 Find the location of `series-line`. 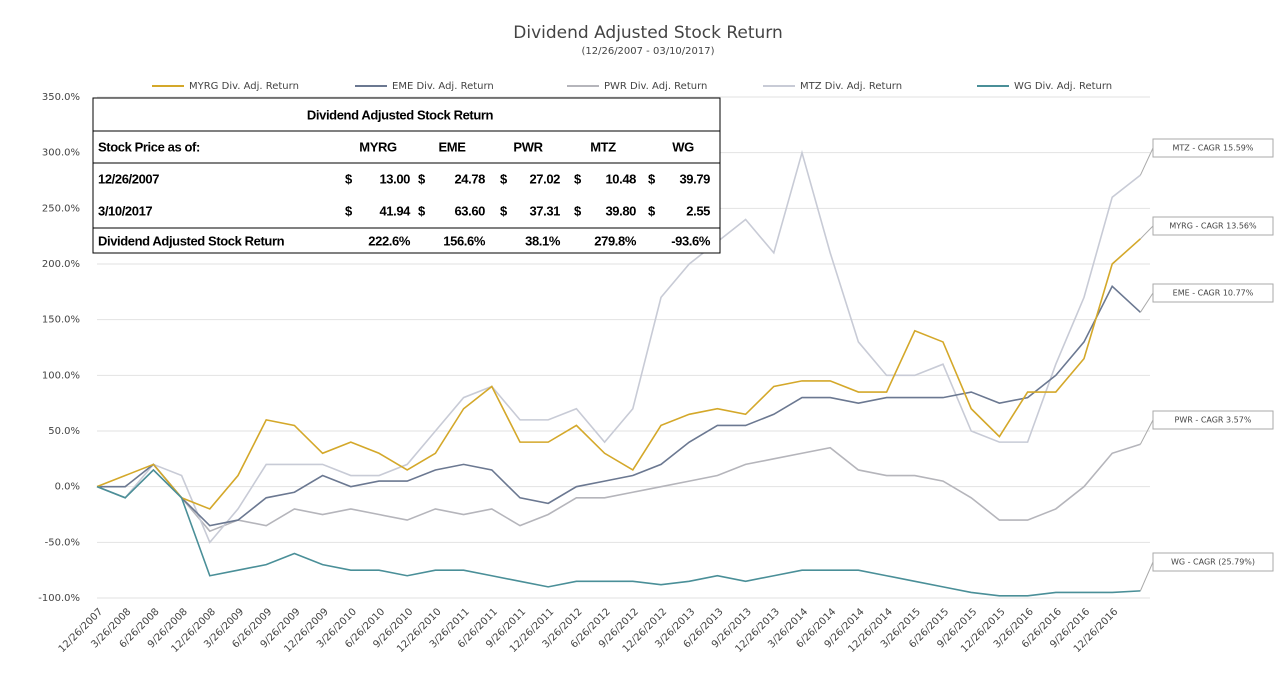

series-line is located at coordinates (618, 488).